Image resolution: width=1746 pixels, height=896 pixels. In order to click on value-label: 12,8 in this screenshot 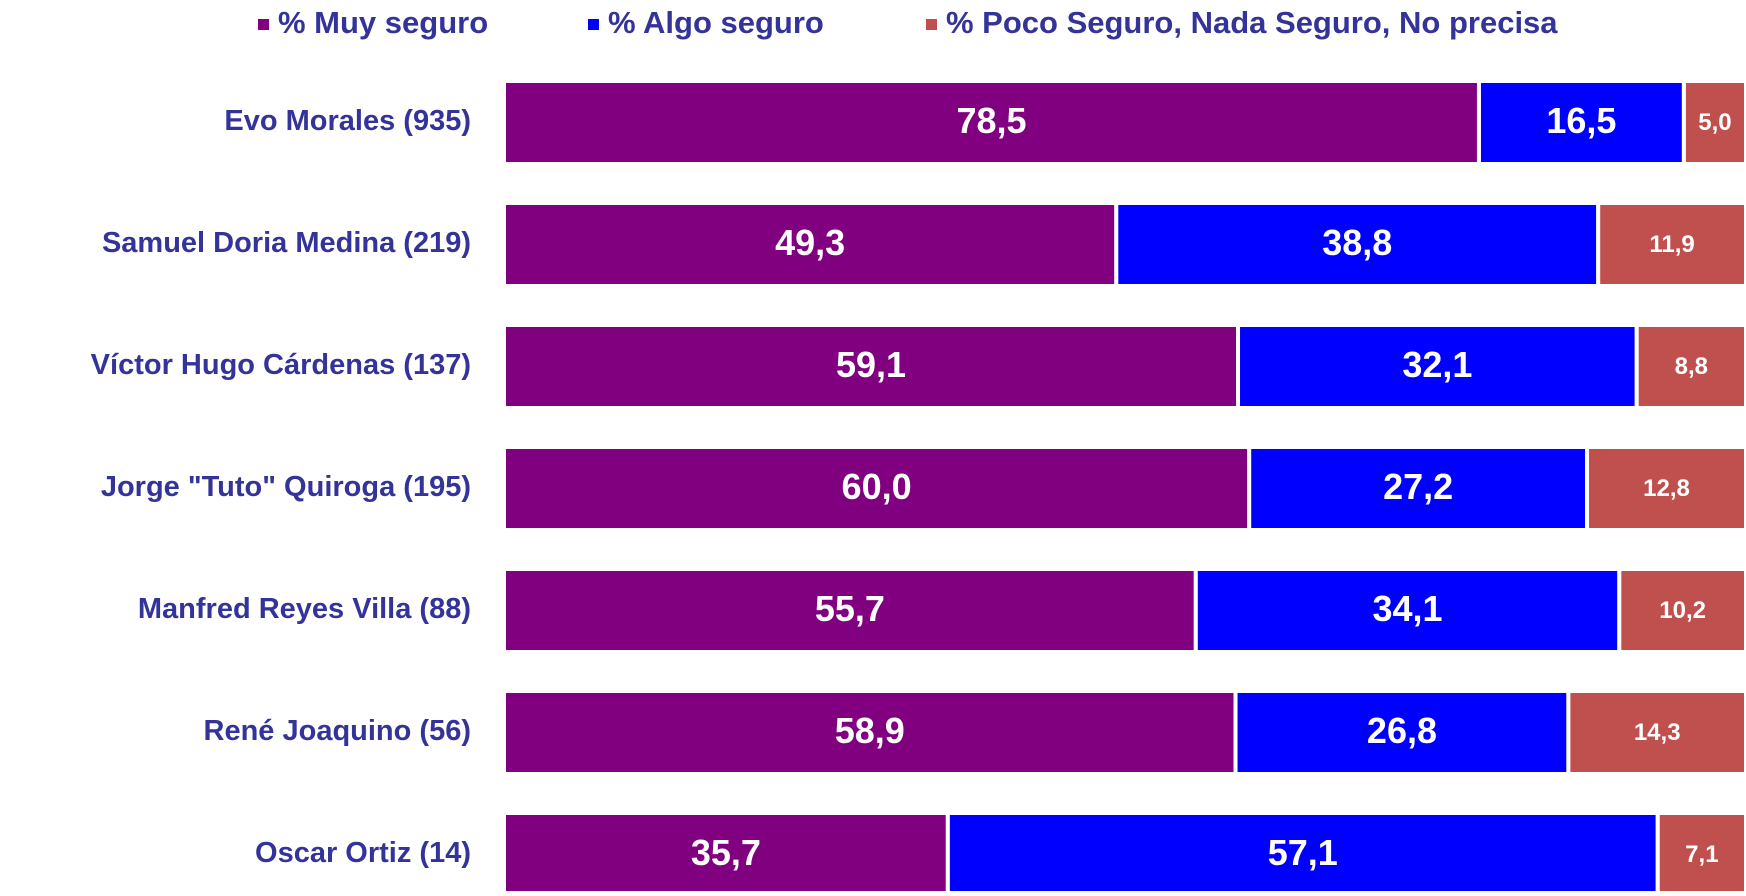, I will do `click(1666, 488)`.